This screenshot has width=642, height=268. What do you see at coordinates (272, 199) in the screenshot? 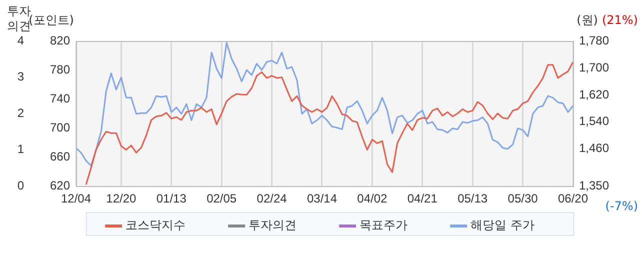
I see `x-tick-label: 02/24` at bounding box center [272, 199].